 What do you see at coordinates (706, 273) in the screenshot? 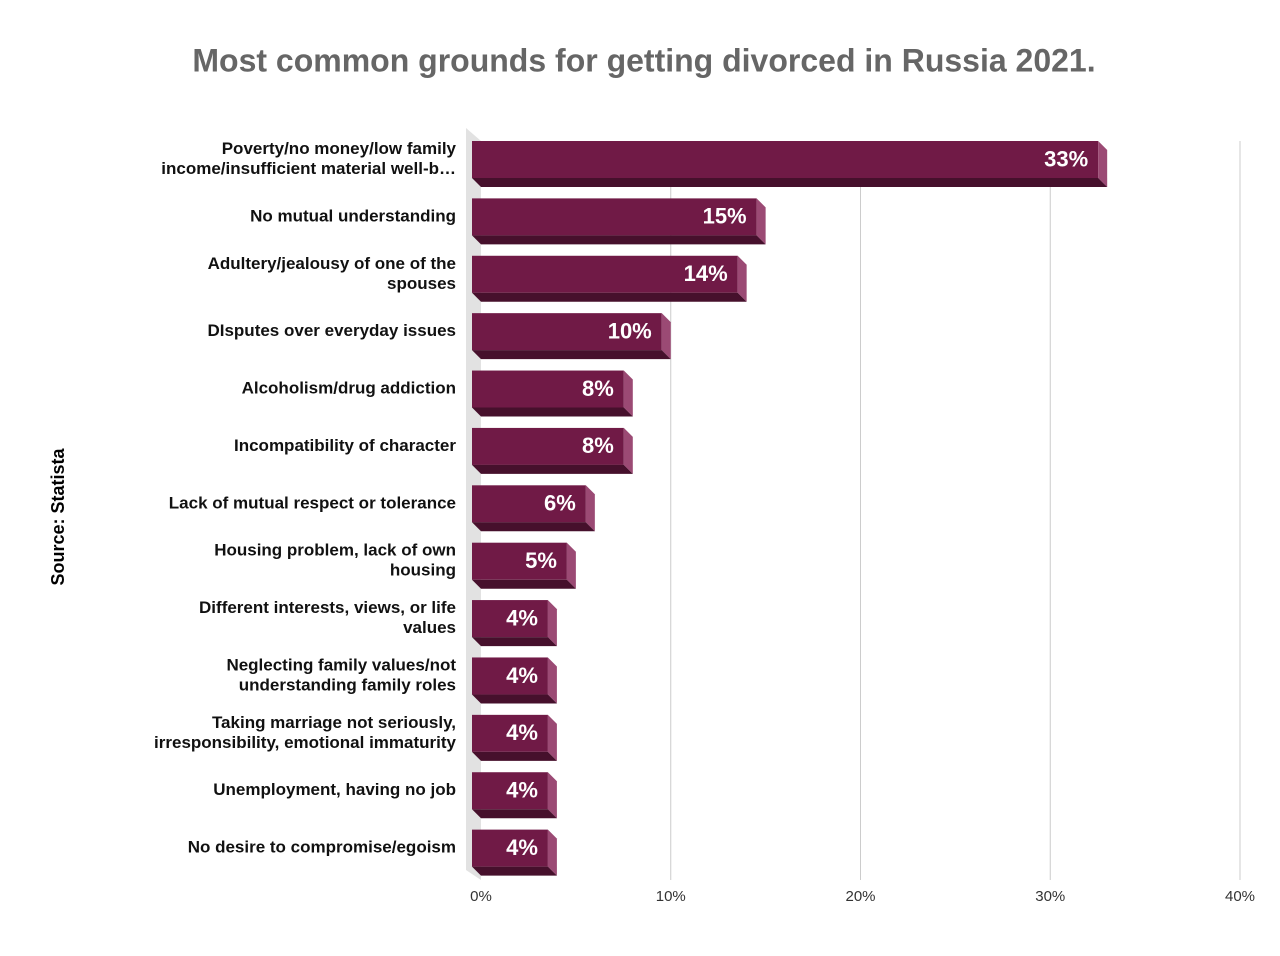
I see `value-label: 14%` at bounding box center [706, 273].